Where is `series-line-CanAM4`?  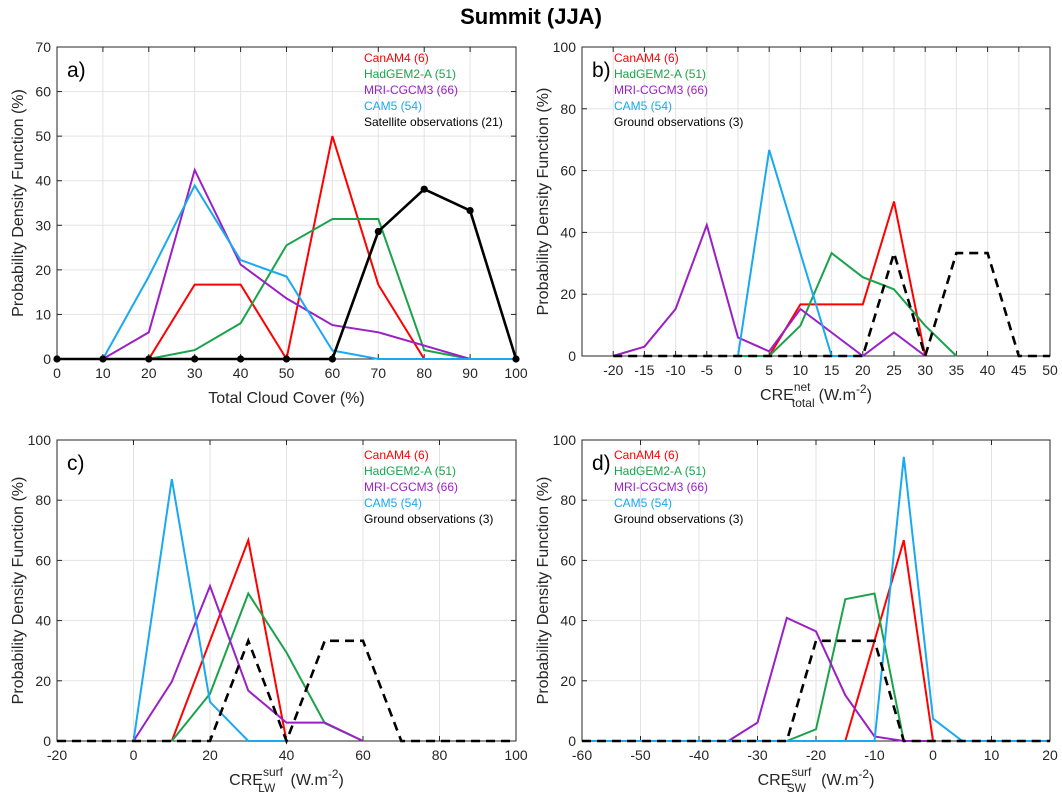 series-line-CanAM4 is located at coordinates (229, 639).